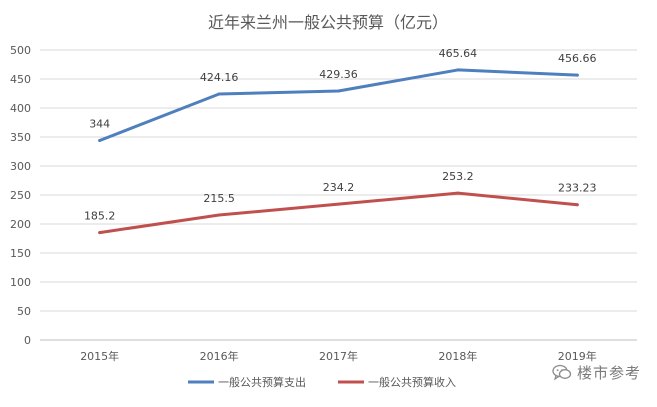 Image resolution: width=657 pixels, height=407 pixels. I want to click on data-label: 253.2, so click(458, 176).